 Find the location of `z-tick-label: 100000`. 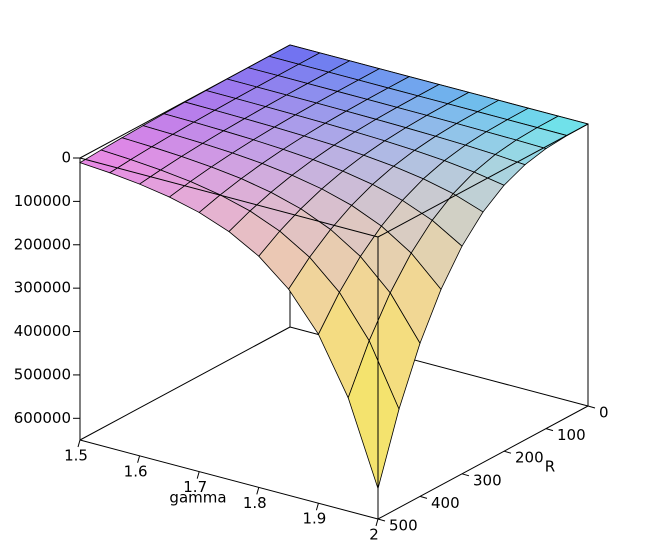

z-tick-label: 100000 is located at coordinates (42, 201).